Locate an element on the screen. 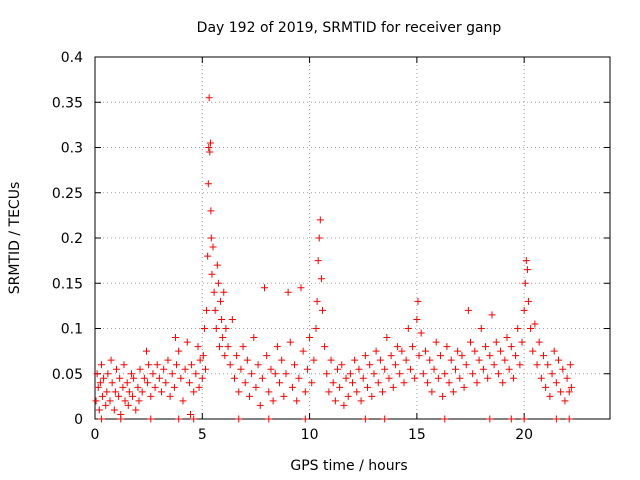 Image resolution: width=640 pixels, height=480 pixels. y-tick-label: 0.05 is located at coordinates (67, 375).